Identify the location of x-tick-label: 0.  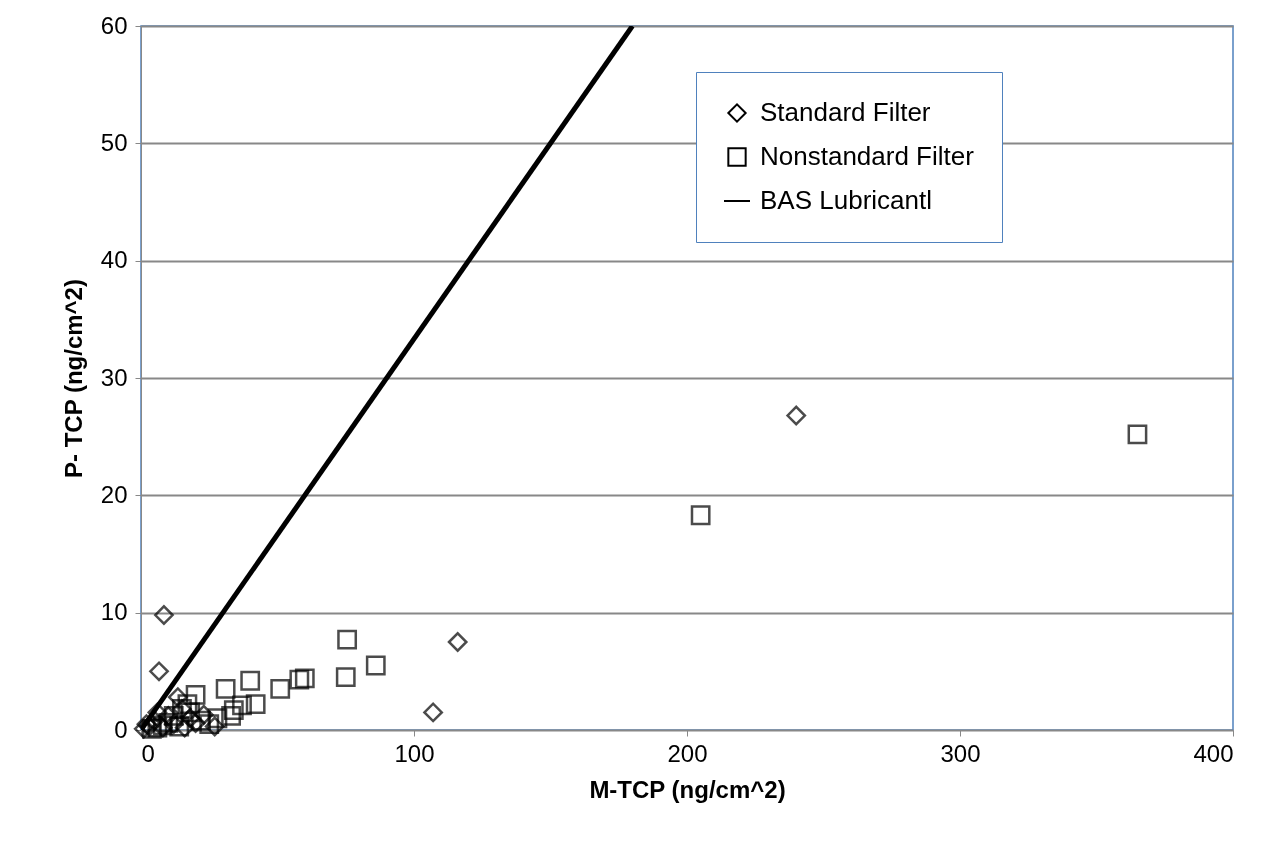
(148, 753).